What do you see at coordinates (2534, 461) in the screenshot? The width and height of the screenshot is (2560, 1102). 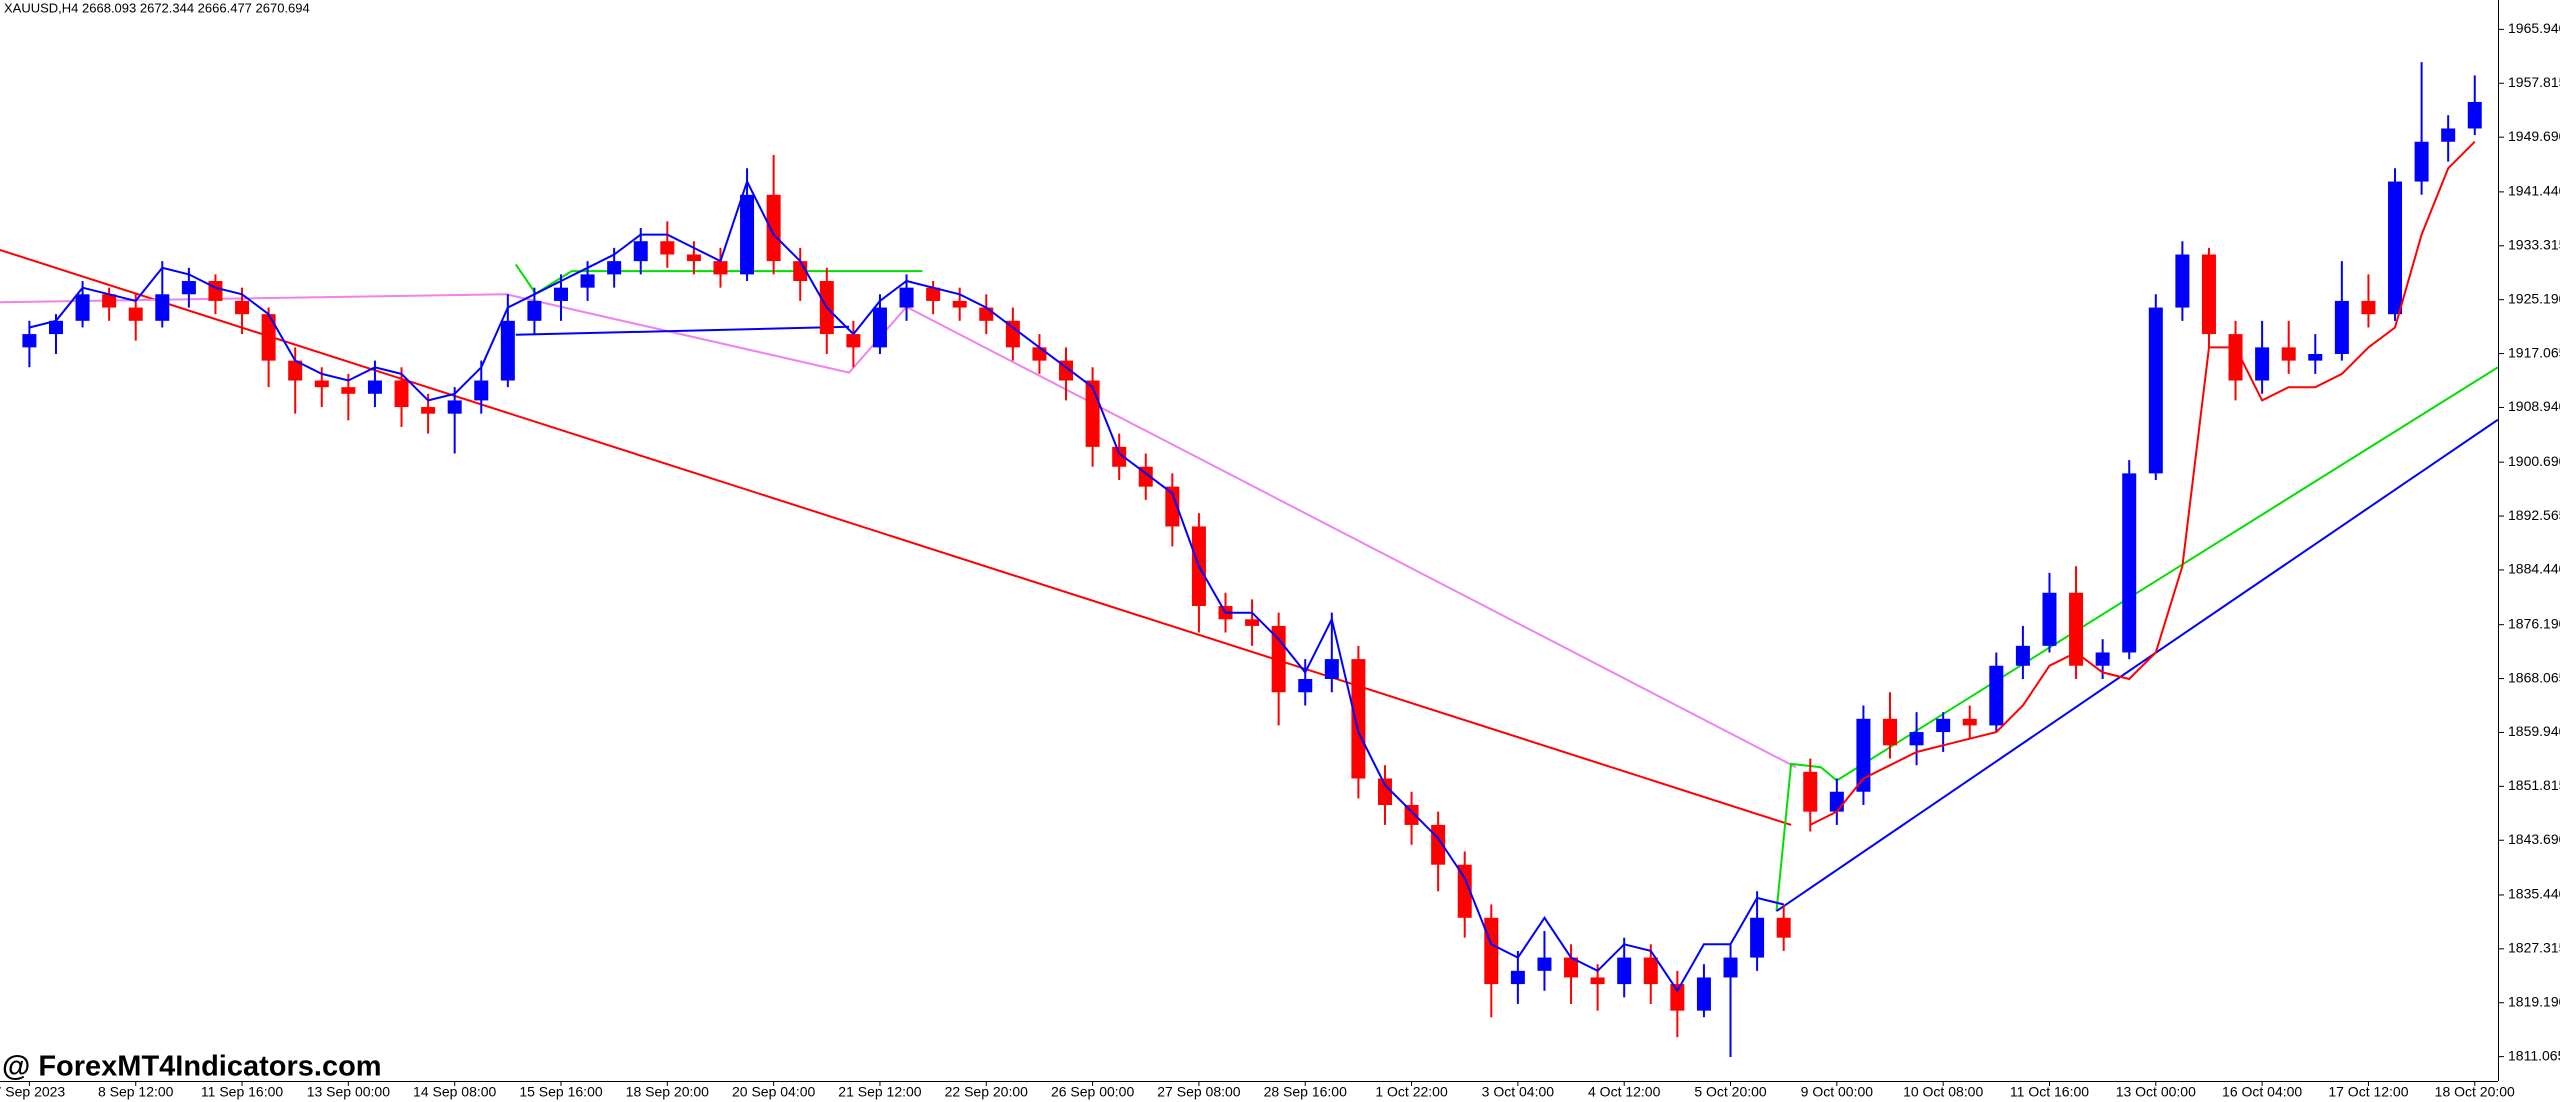 I see `y-tick-label: 1900.690` at bounding box center [2534, 461].